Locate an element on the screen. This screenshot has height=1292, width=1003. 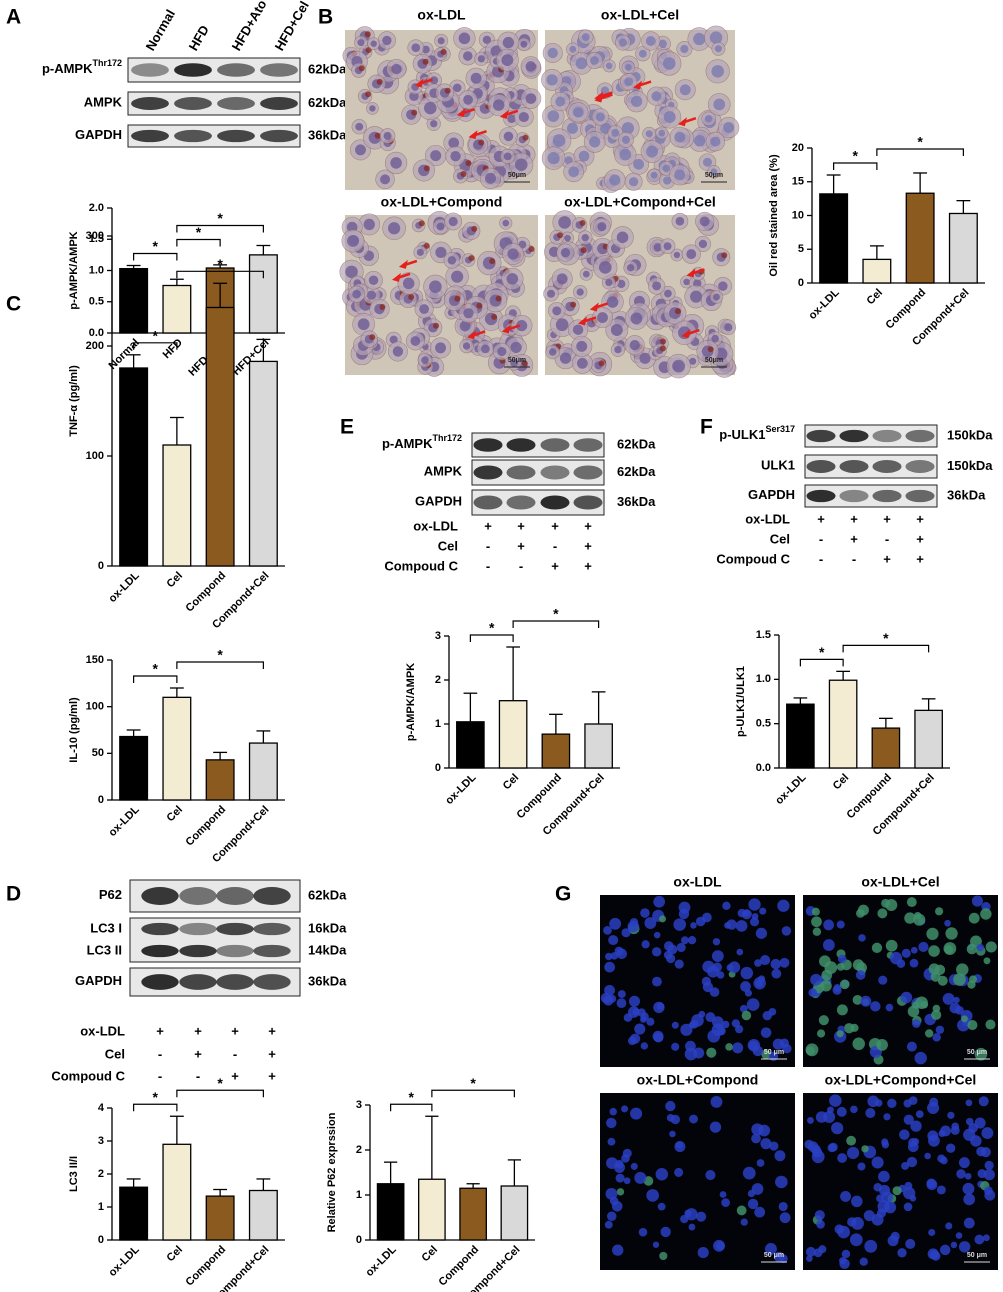
treatment-sign: - is located at coordinates (555, 545).